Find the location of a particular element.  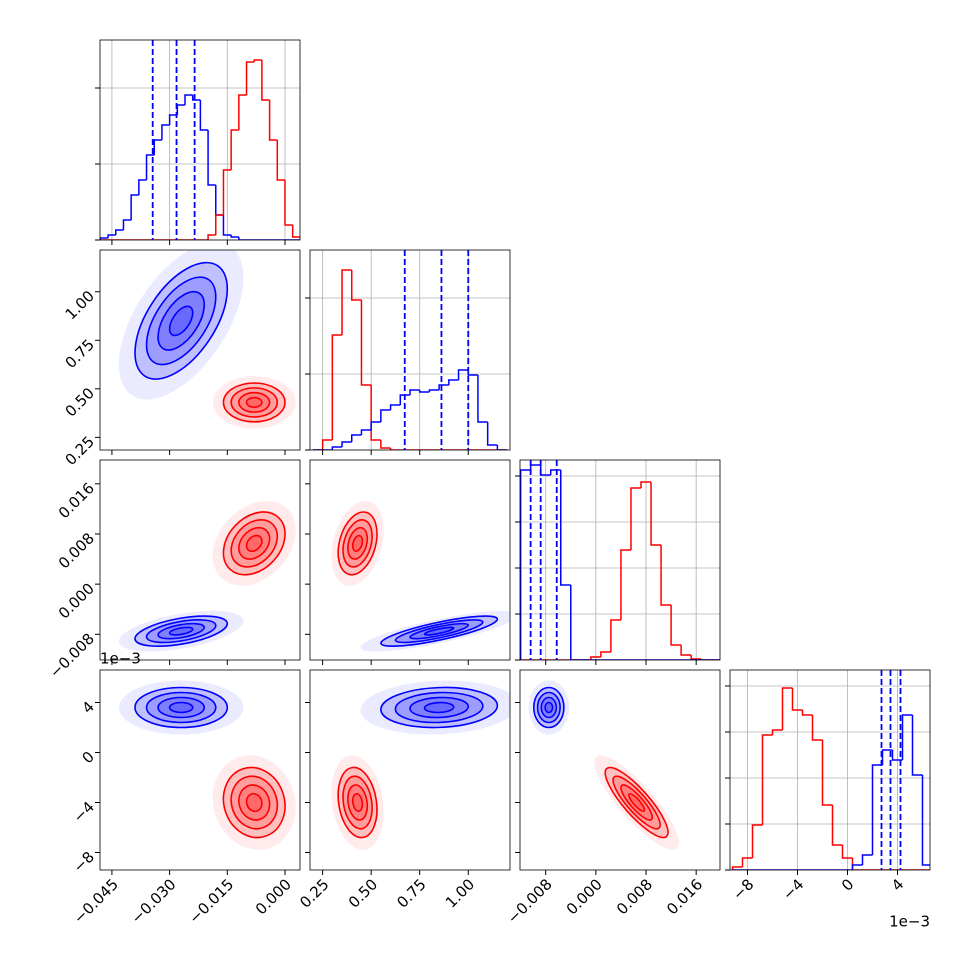

y-tick-label: −0.008 is located at coordinates (72, 656).